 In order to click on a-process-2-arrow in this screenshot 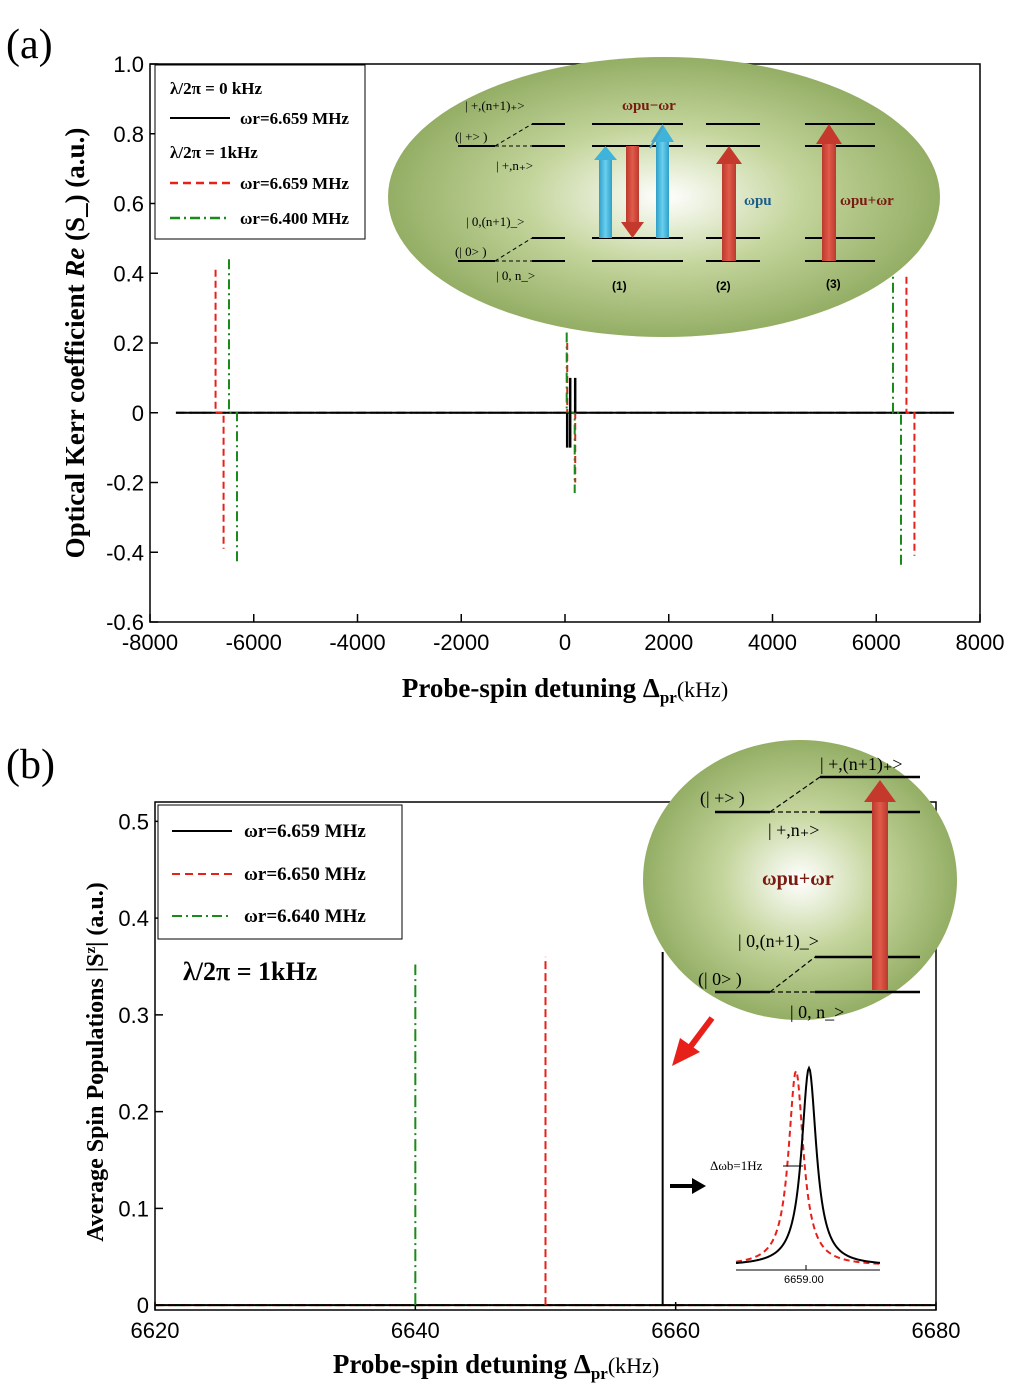, I will do `click(729, 203)`.